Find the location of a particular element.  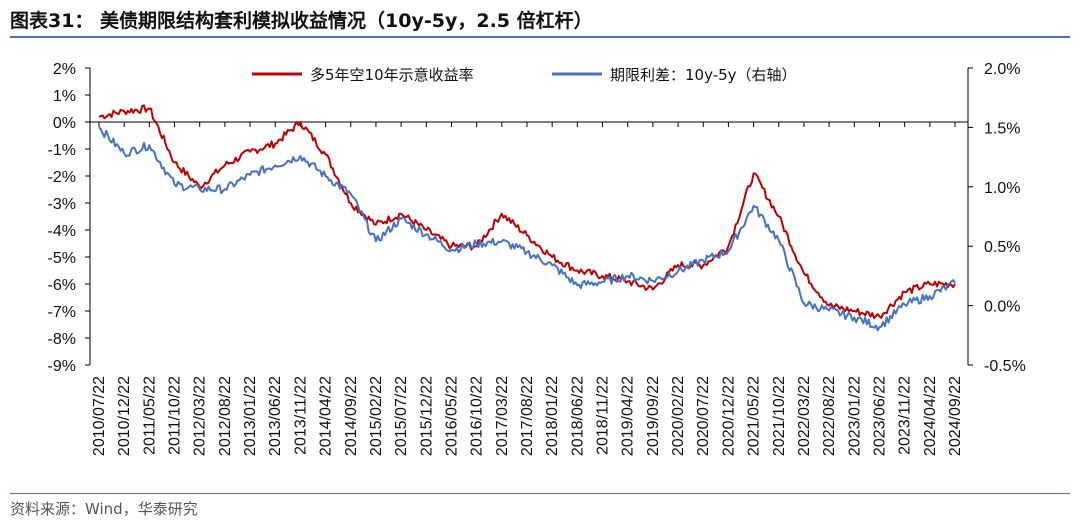

x-tick-label: 2019/09/22 is located at coordinates (653, 416).